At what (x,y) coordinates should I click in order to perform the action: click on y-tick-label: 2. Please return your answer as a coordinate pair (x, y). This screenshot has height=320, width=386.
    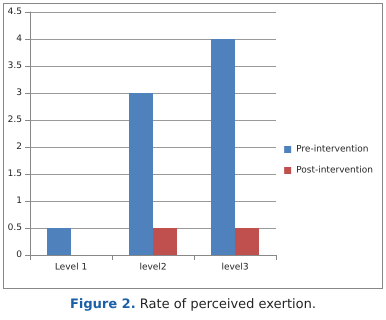
    Looking at the image, I should click on (19, 147).